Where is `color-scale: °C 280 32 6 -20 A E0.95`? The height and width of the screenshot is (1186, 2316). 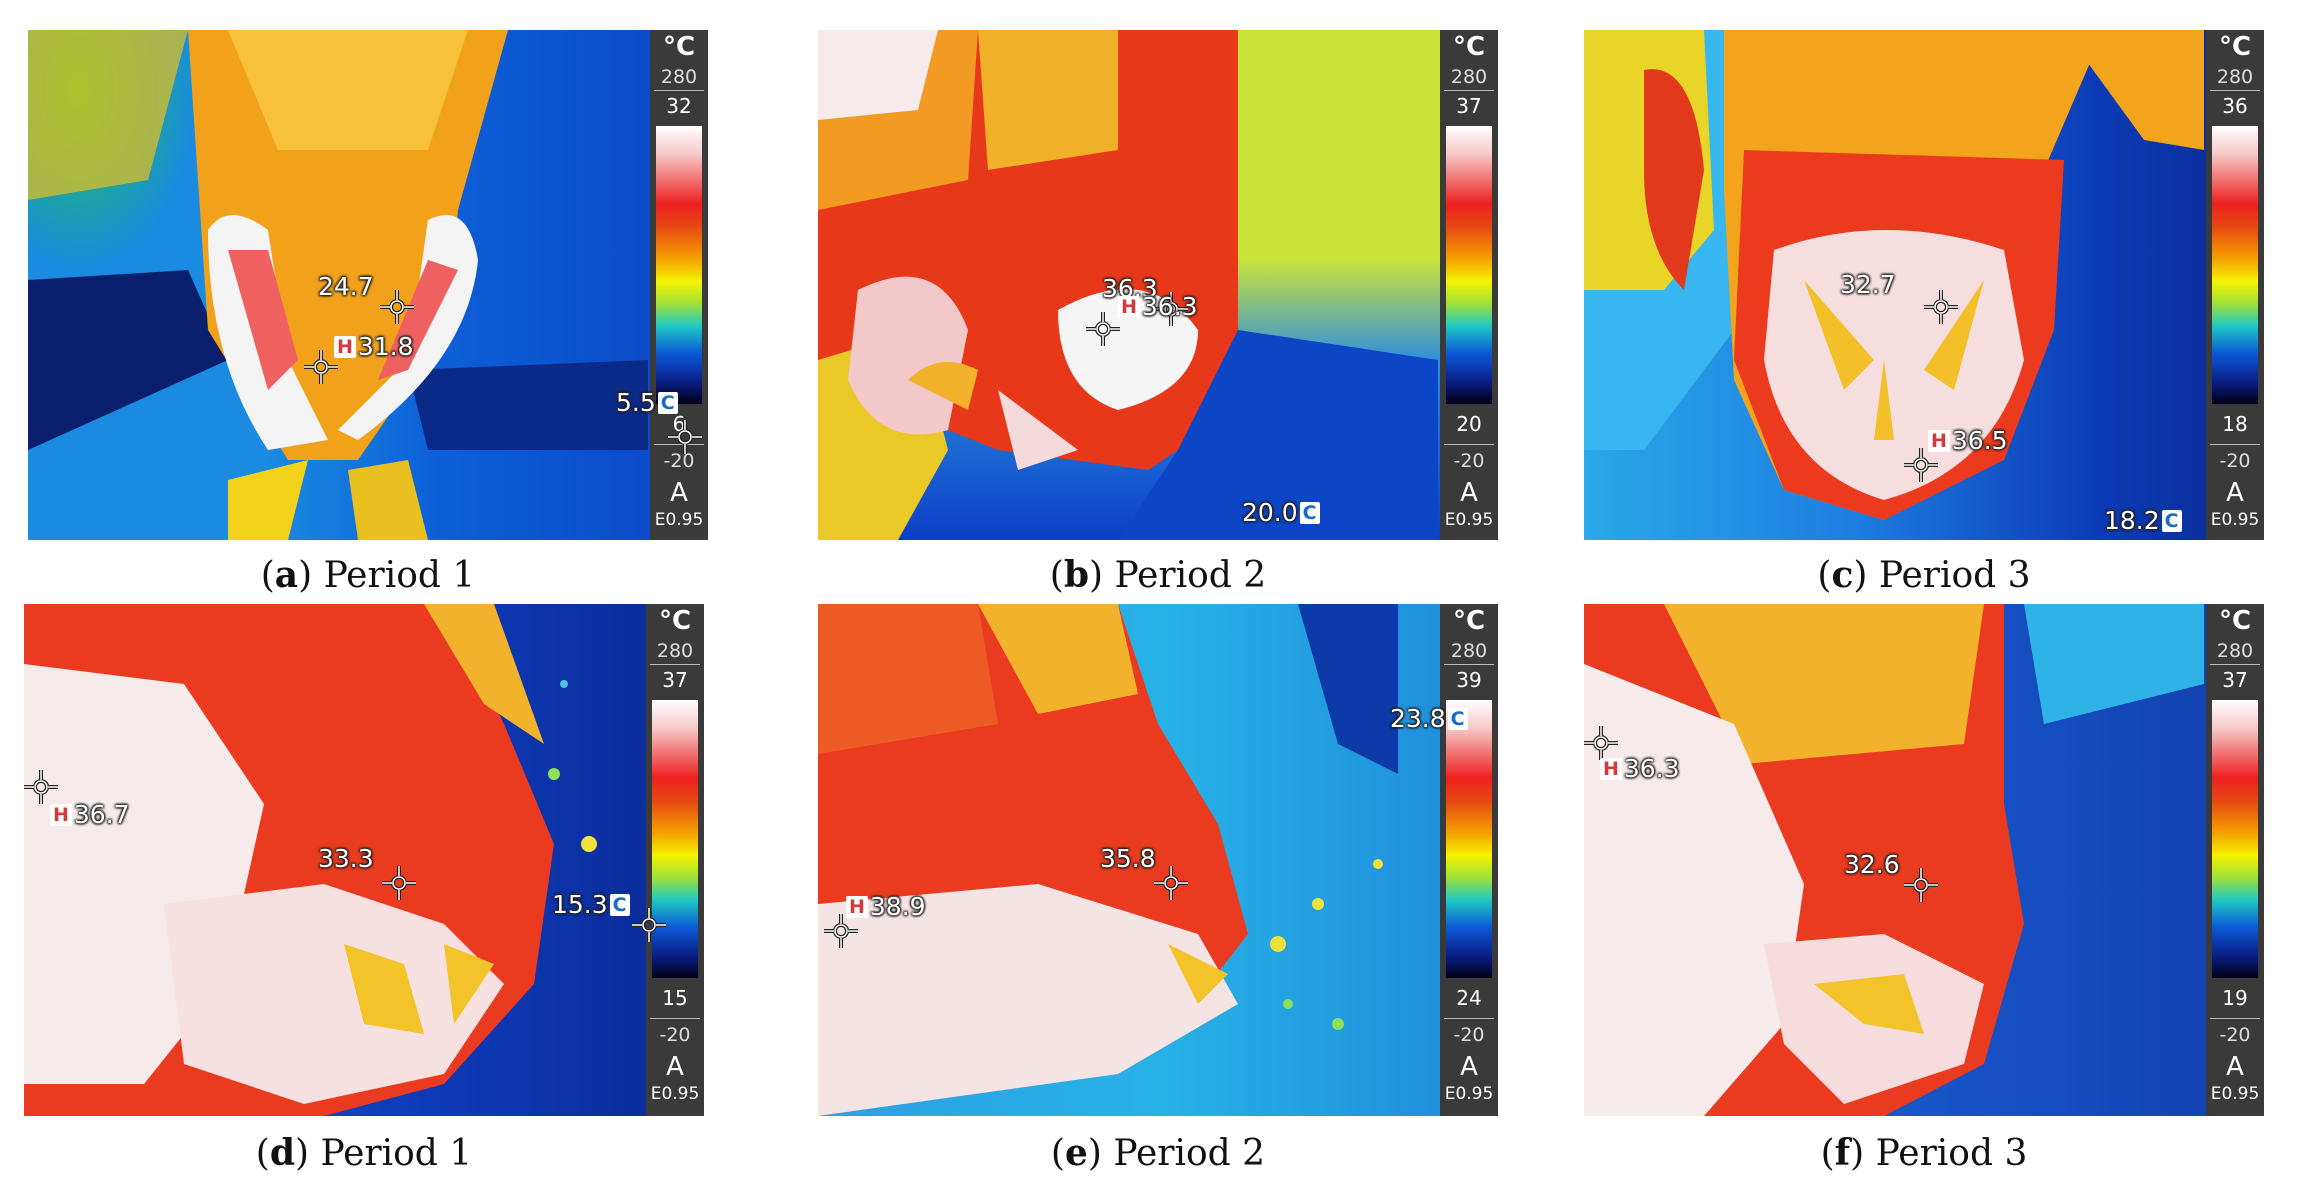
color-scale: °C 280 32 6 -20 A E0.95 is located at coordinates (679, 285).